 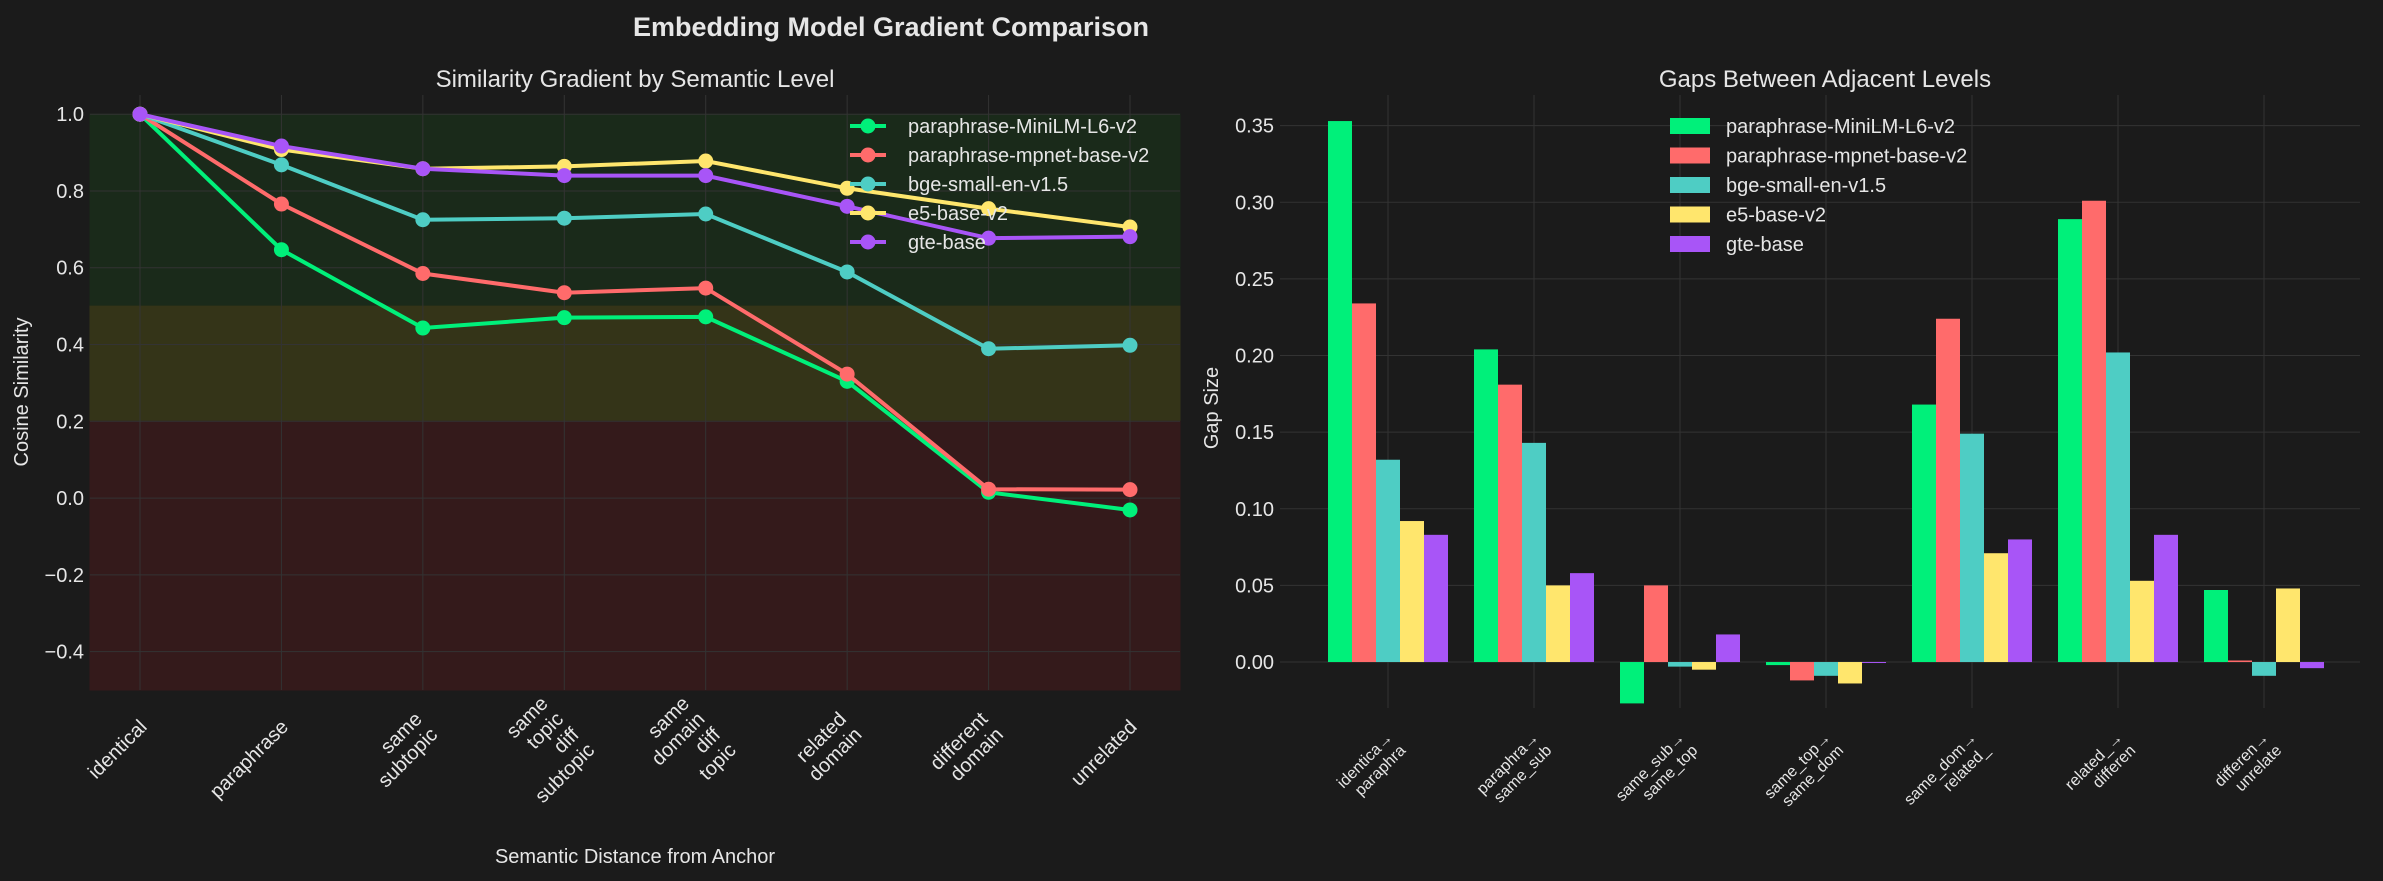 What do you see at coordinates (22, 392) in the screenshot?
I see `y-axis-label: Cosine Similarity` at bounding box center [22, 392].